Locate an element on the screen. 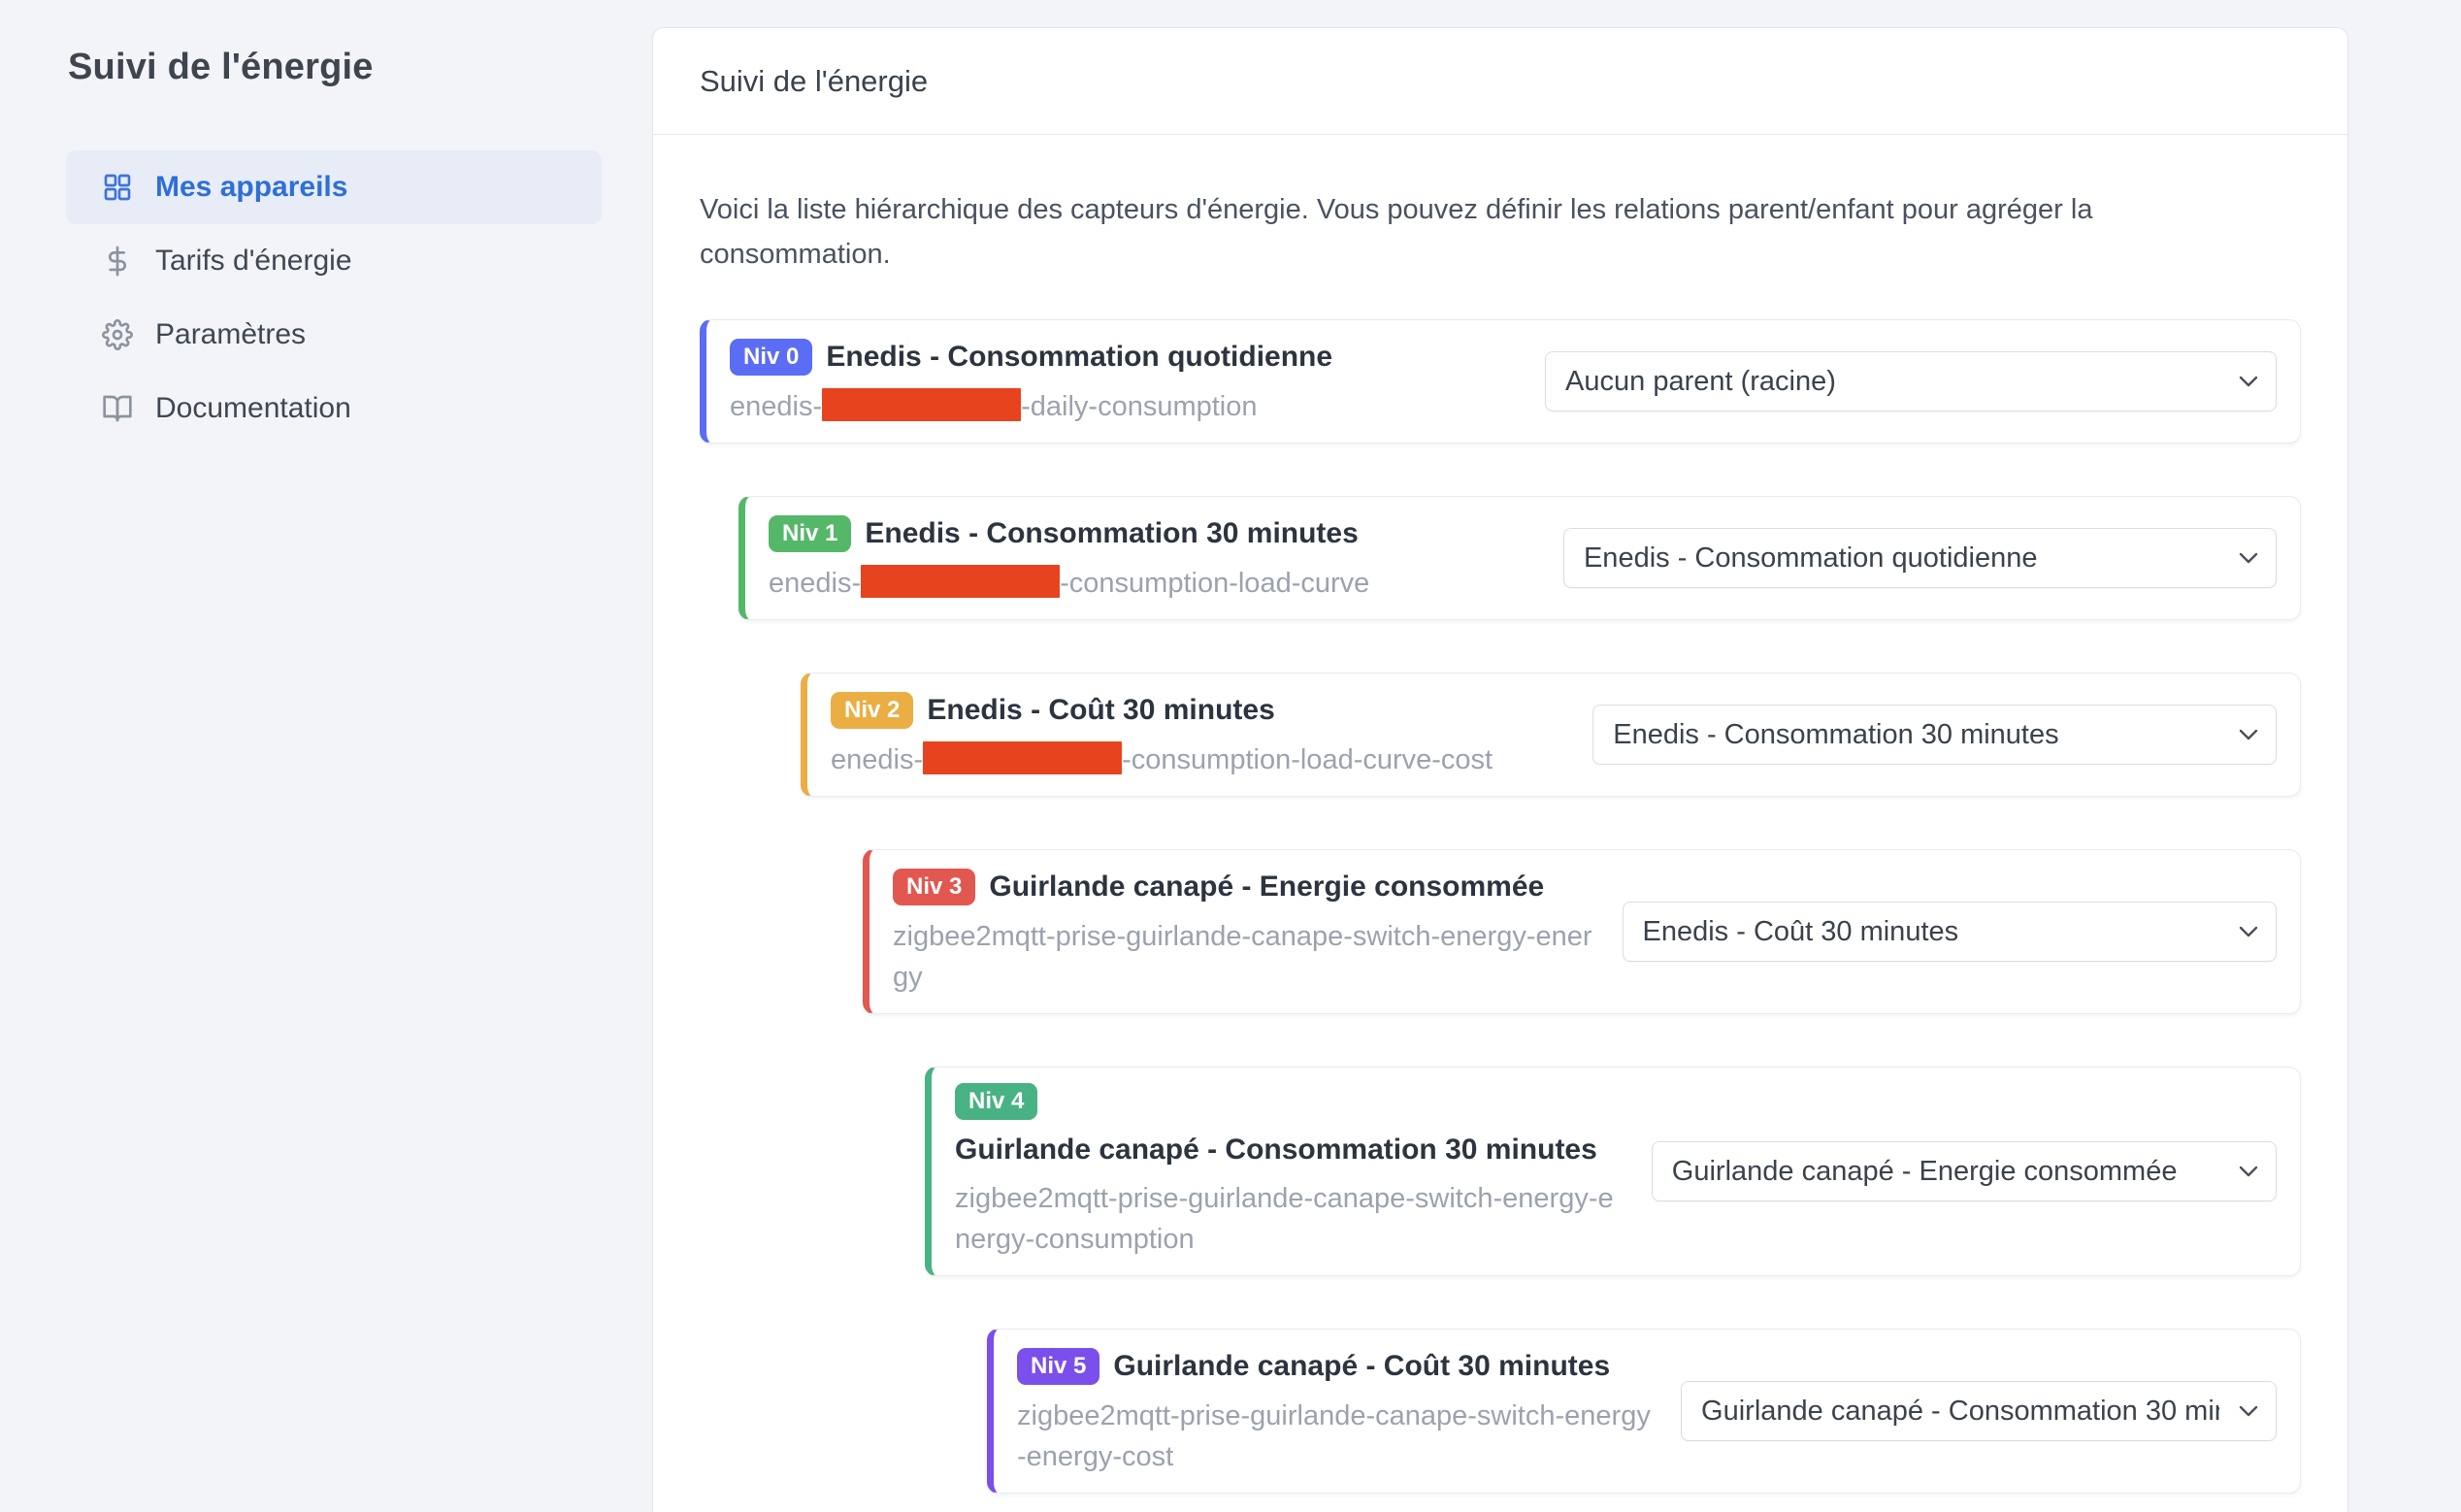 This screenshot has height=1512, width=2461. sidebar-item-mes-appareils: Mes appareils is located at coordinates (334, 187).